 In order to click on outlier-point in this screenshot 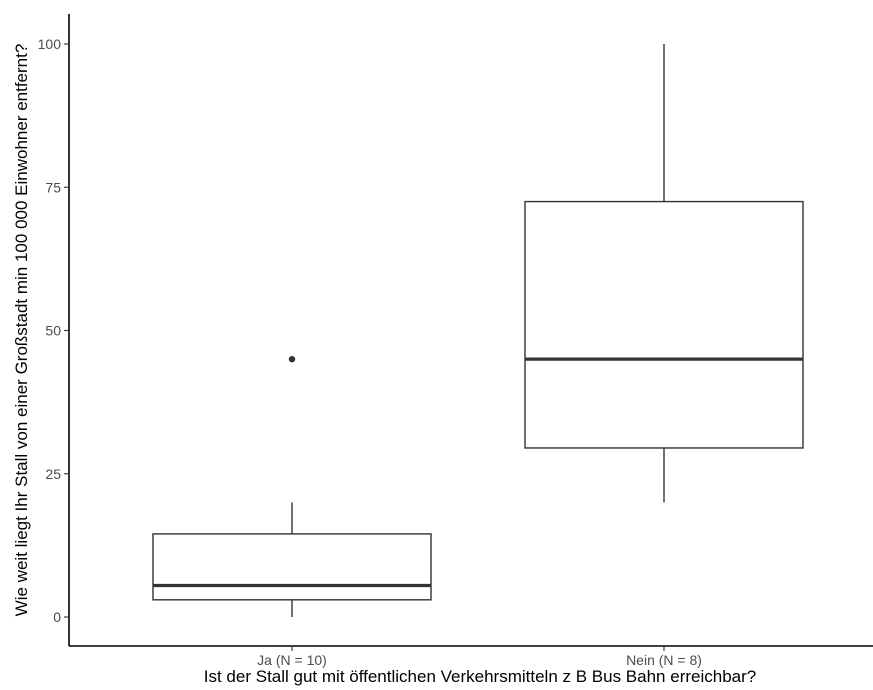, I will do `click(292, 359)`.